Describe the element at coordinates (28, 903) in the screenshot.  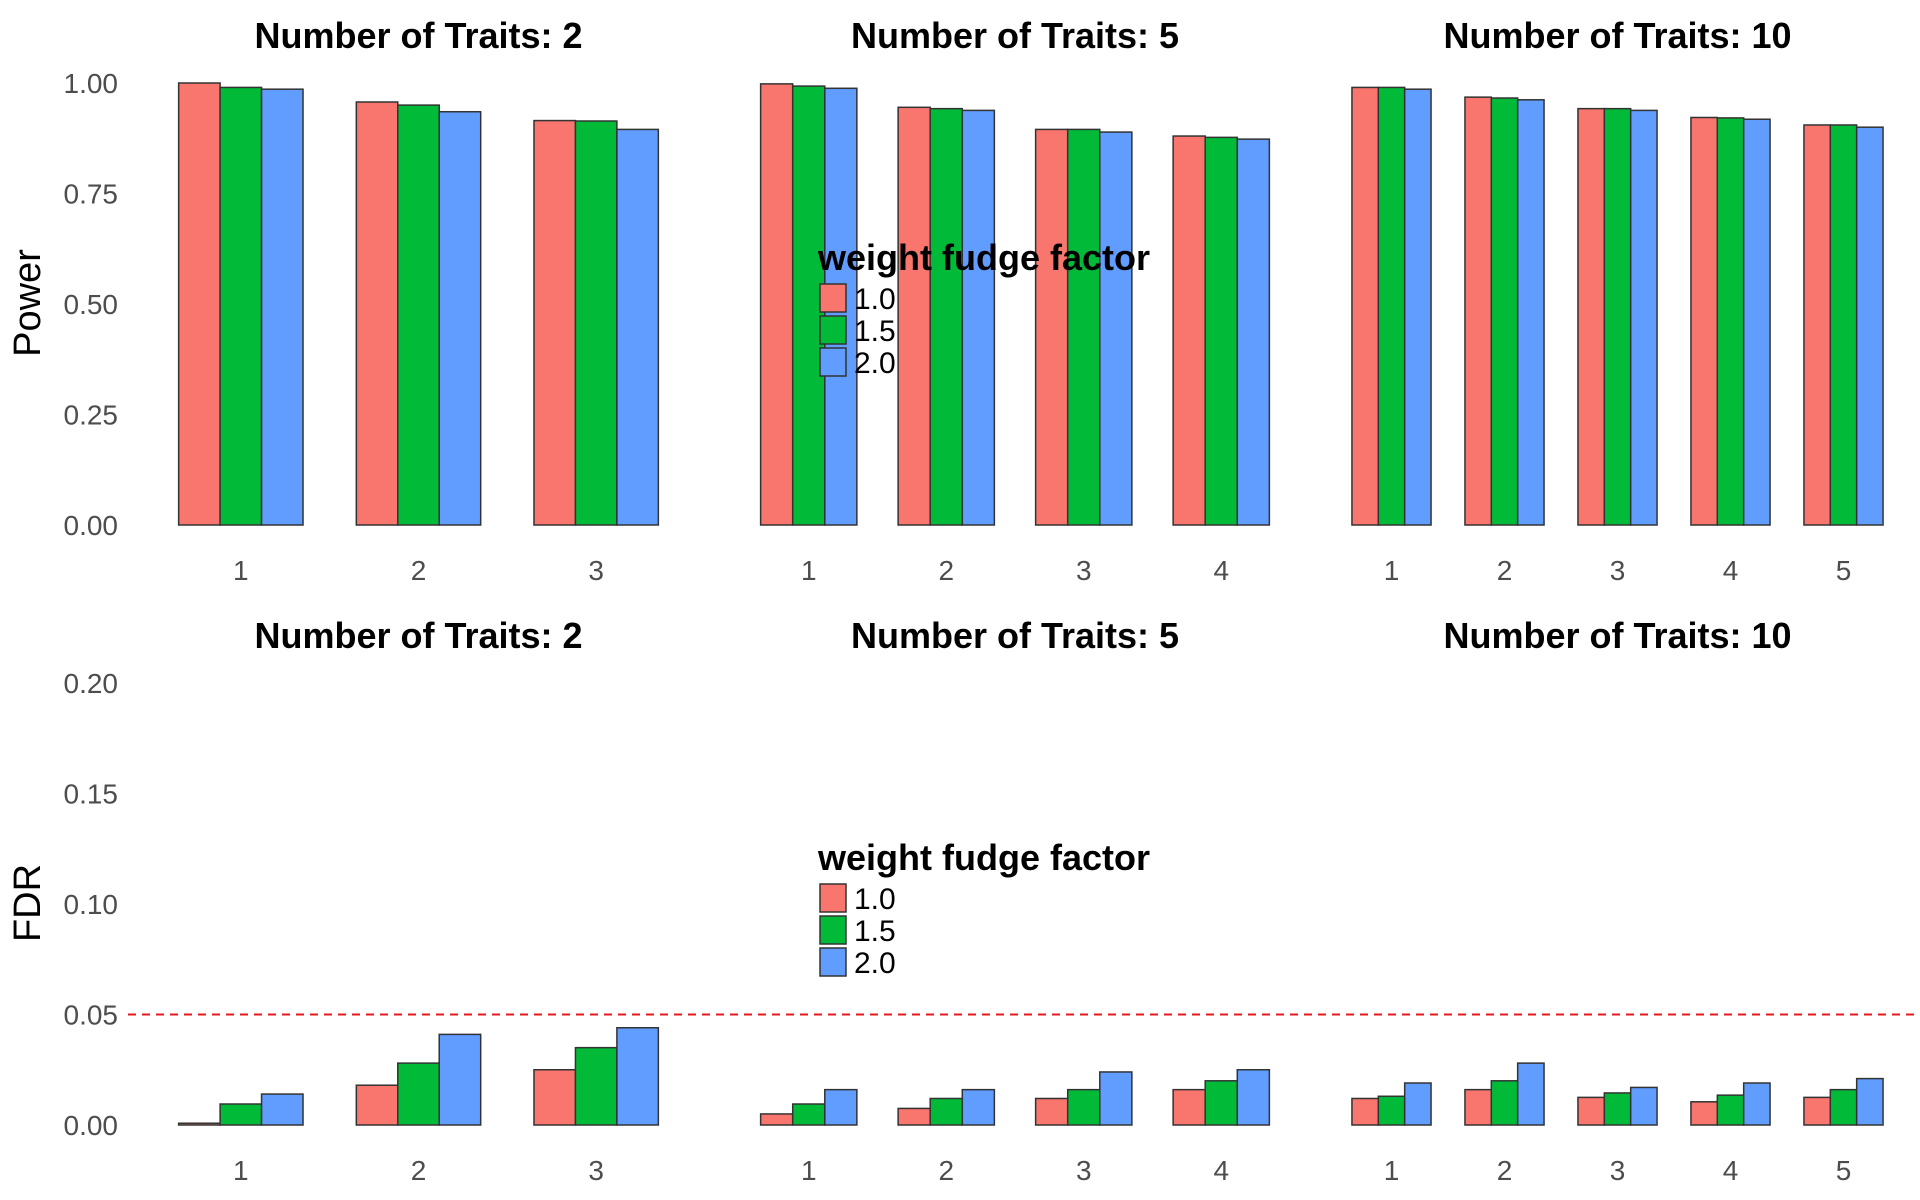
I see `y-axis-title: FDR` at that location.